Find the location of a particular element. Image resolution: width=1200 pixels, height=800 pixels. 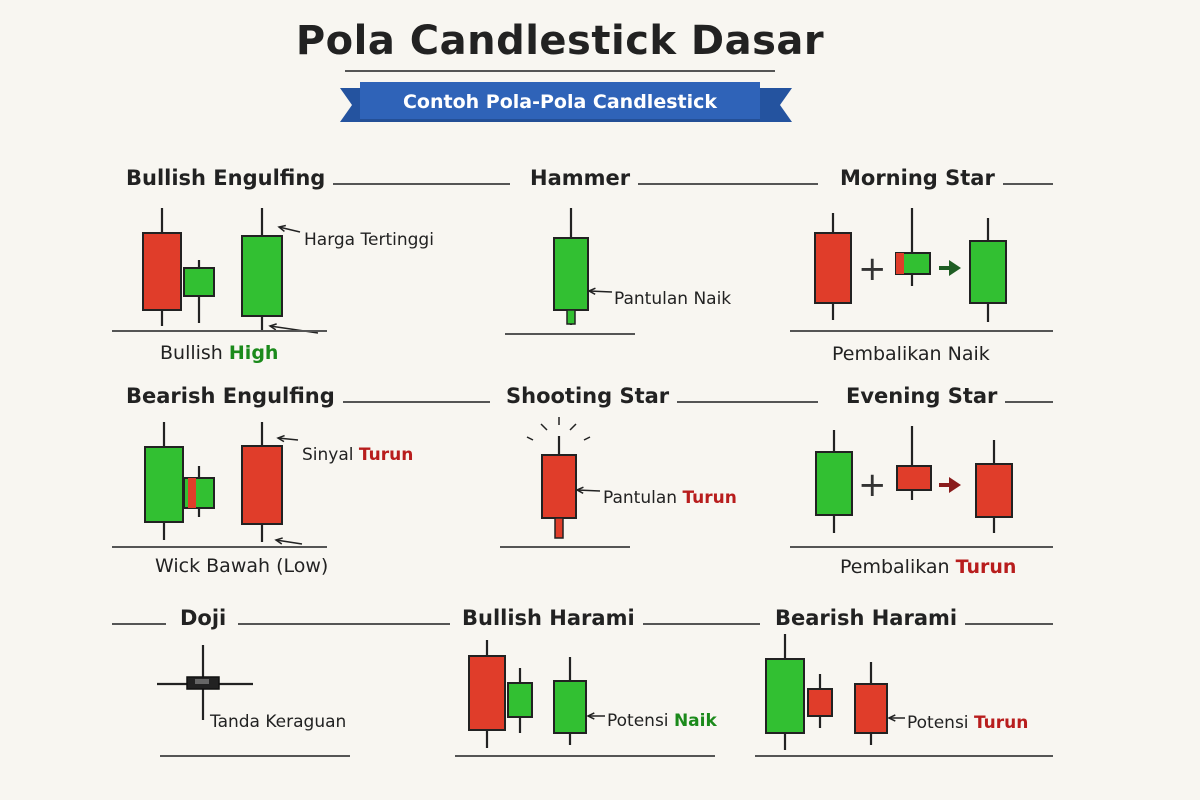

hammer-tail is located at coordinates (571, 317).